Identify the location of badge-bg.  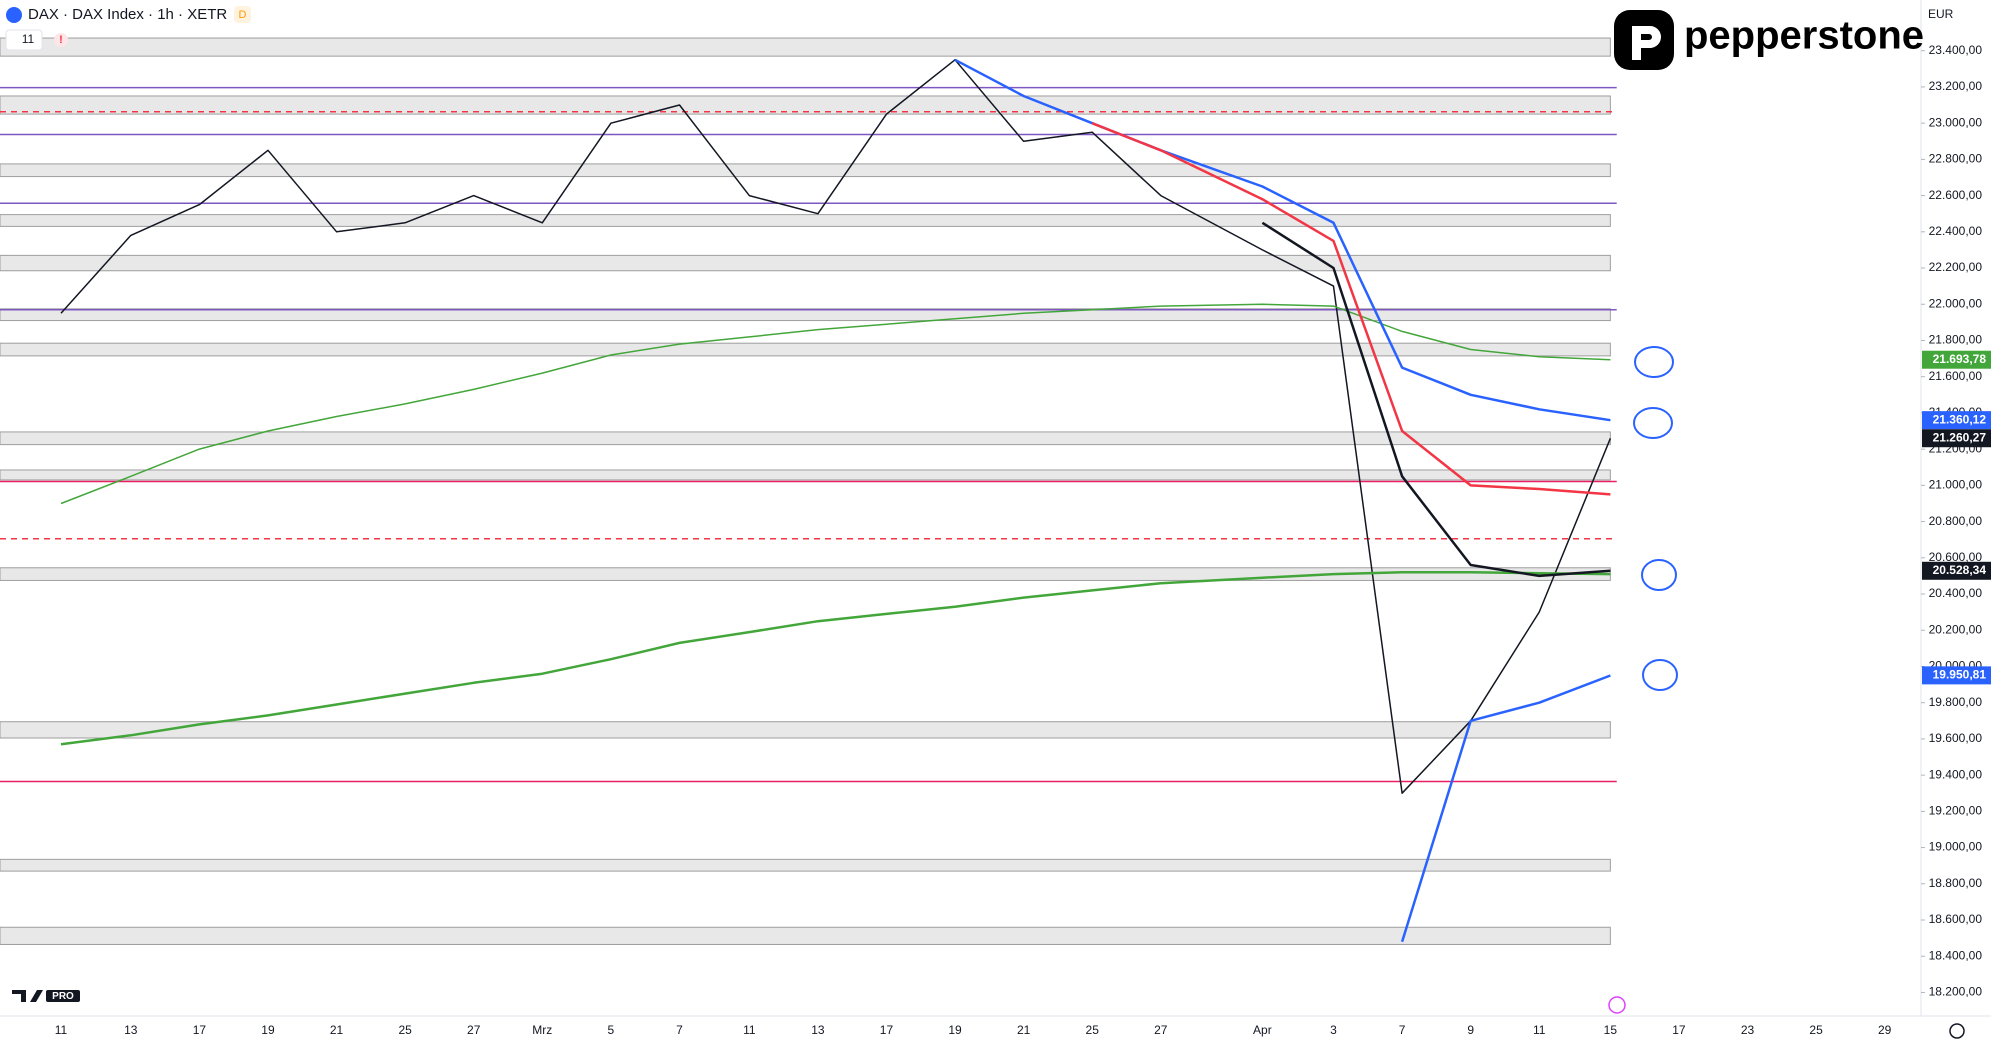
(242, 14).